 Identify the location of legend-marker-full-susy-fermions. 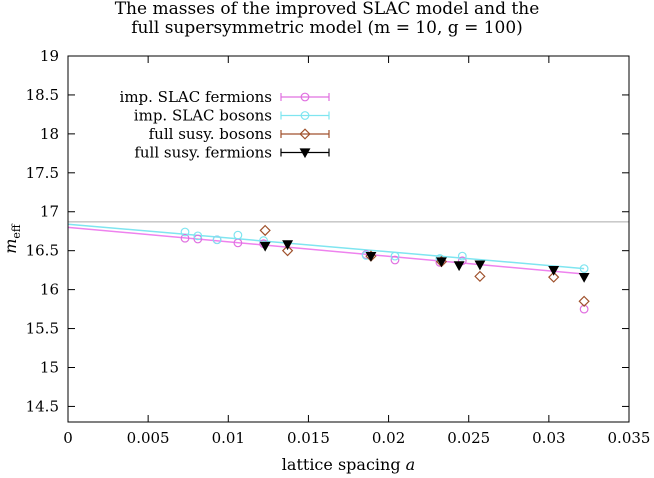
(305, 153).